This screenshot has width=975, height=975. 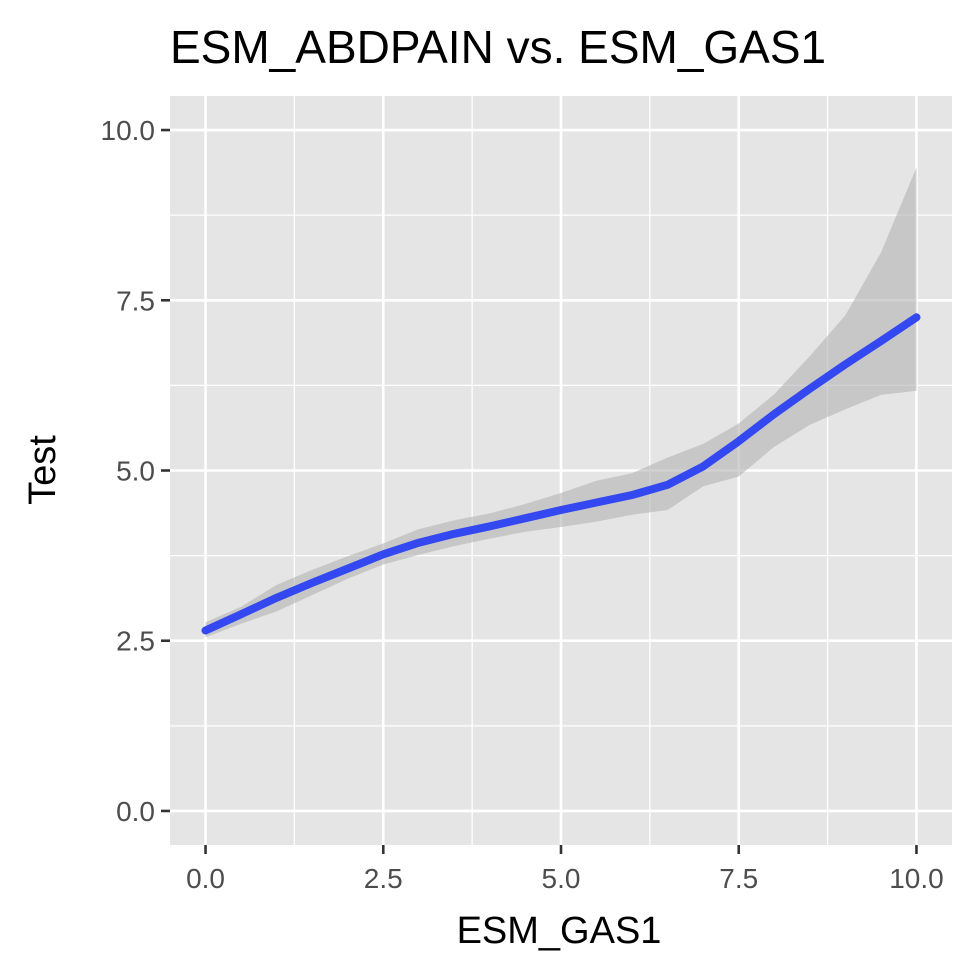 I want to click on x-tick-label: 5.0, so click(x=561, y=878).